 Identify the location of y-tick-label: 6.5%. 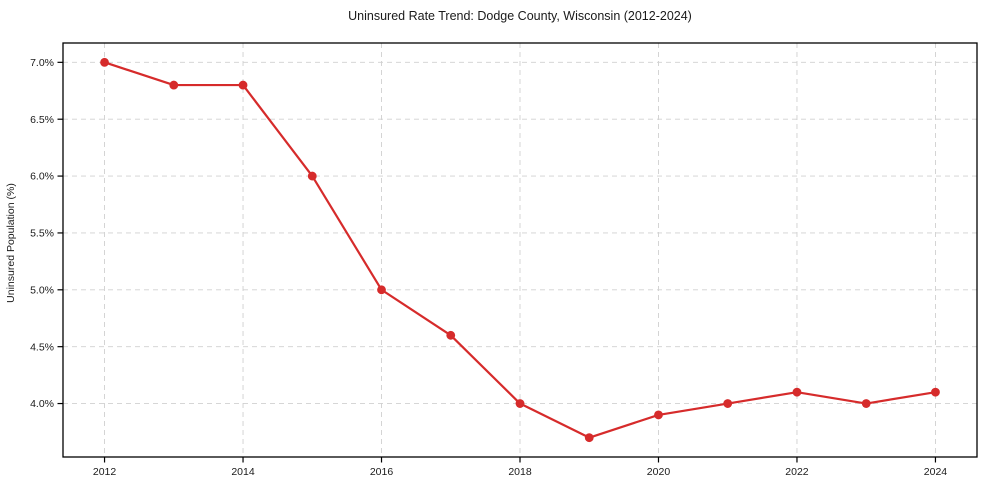
(42, 120).